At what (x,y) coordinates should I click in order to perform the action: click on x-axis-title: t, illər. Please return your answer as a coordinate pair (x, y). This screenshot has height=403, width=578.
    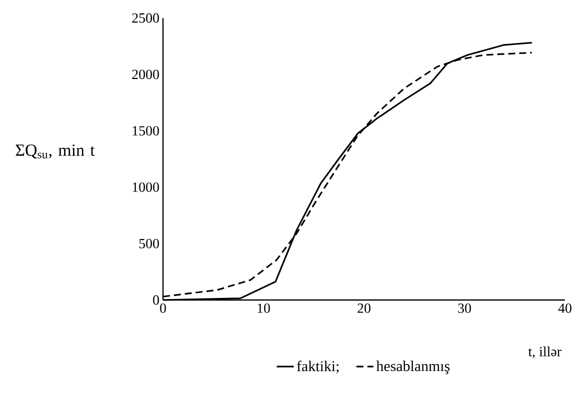
    Looking at the image, I should click on (545, 352).